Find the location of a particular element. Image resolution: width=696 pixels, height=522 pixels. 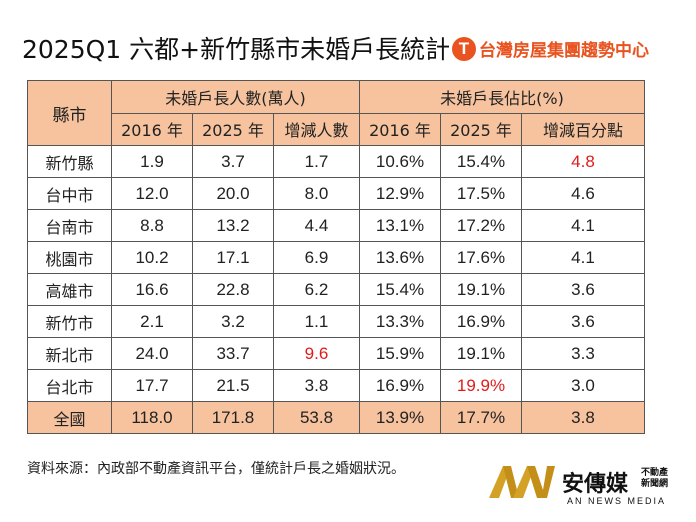

cell-change-count: 9.6 is located at coordinates (316, 353).